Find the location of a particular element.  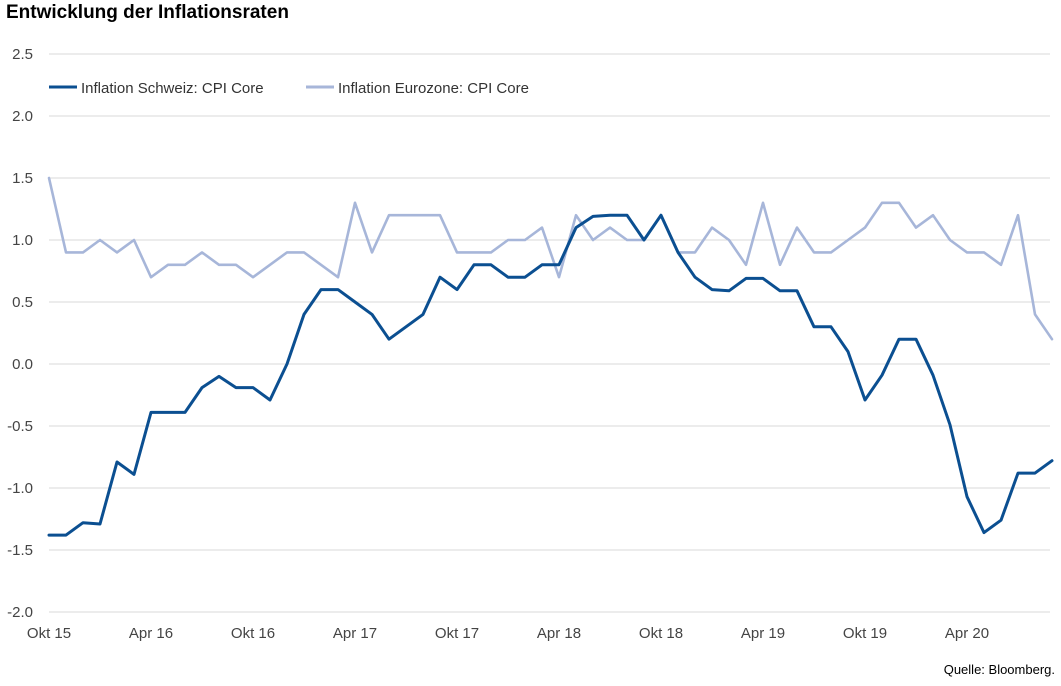

y-tick-label: -1.0 is located at coordinates (20, 488).